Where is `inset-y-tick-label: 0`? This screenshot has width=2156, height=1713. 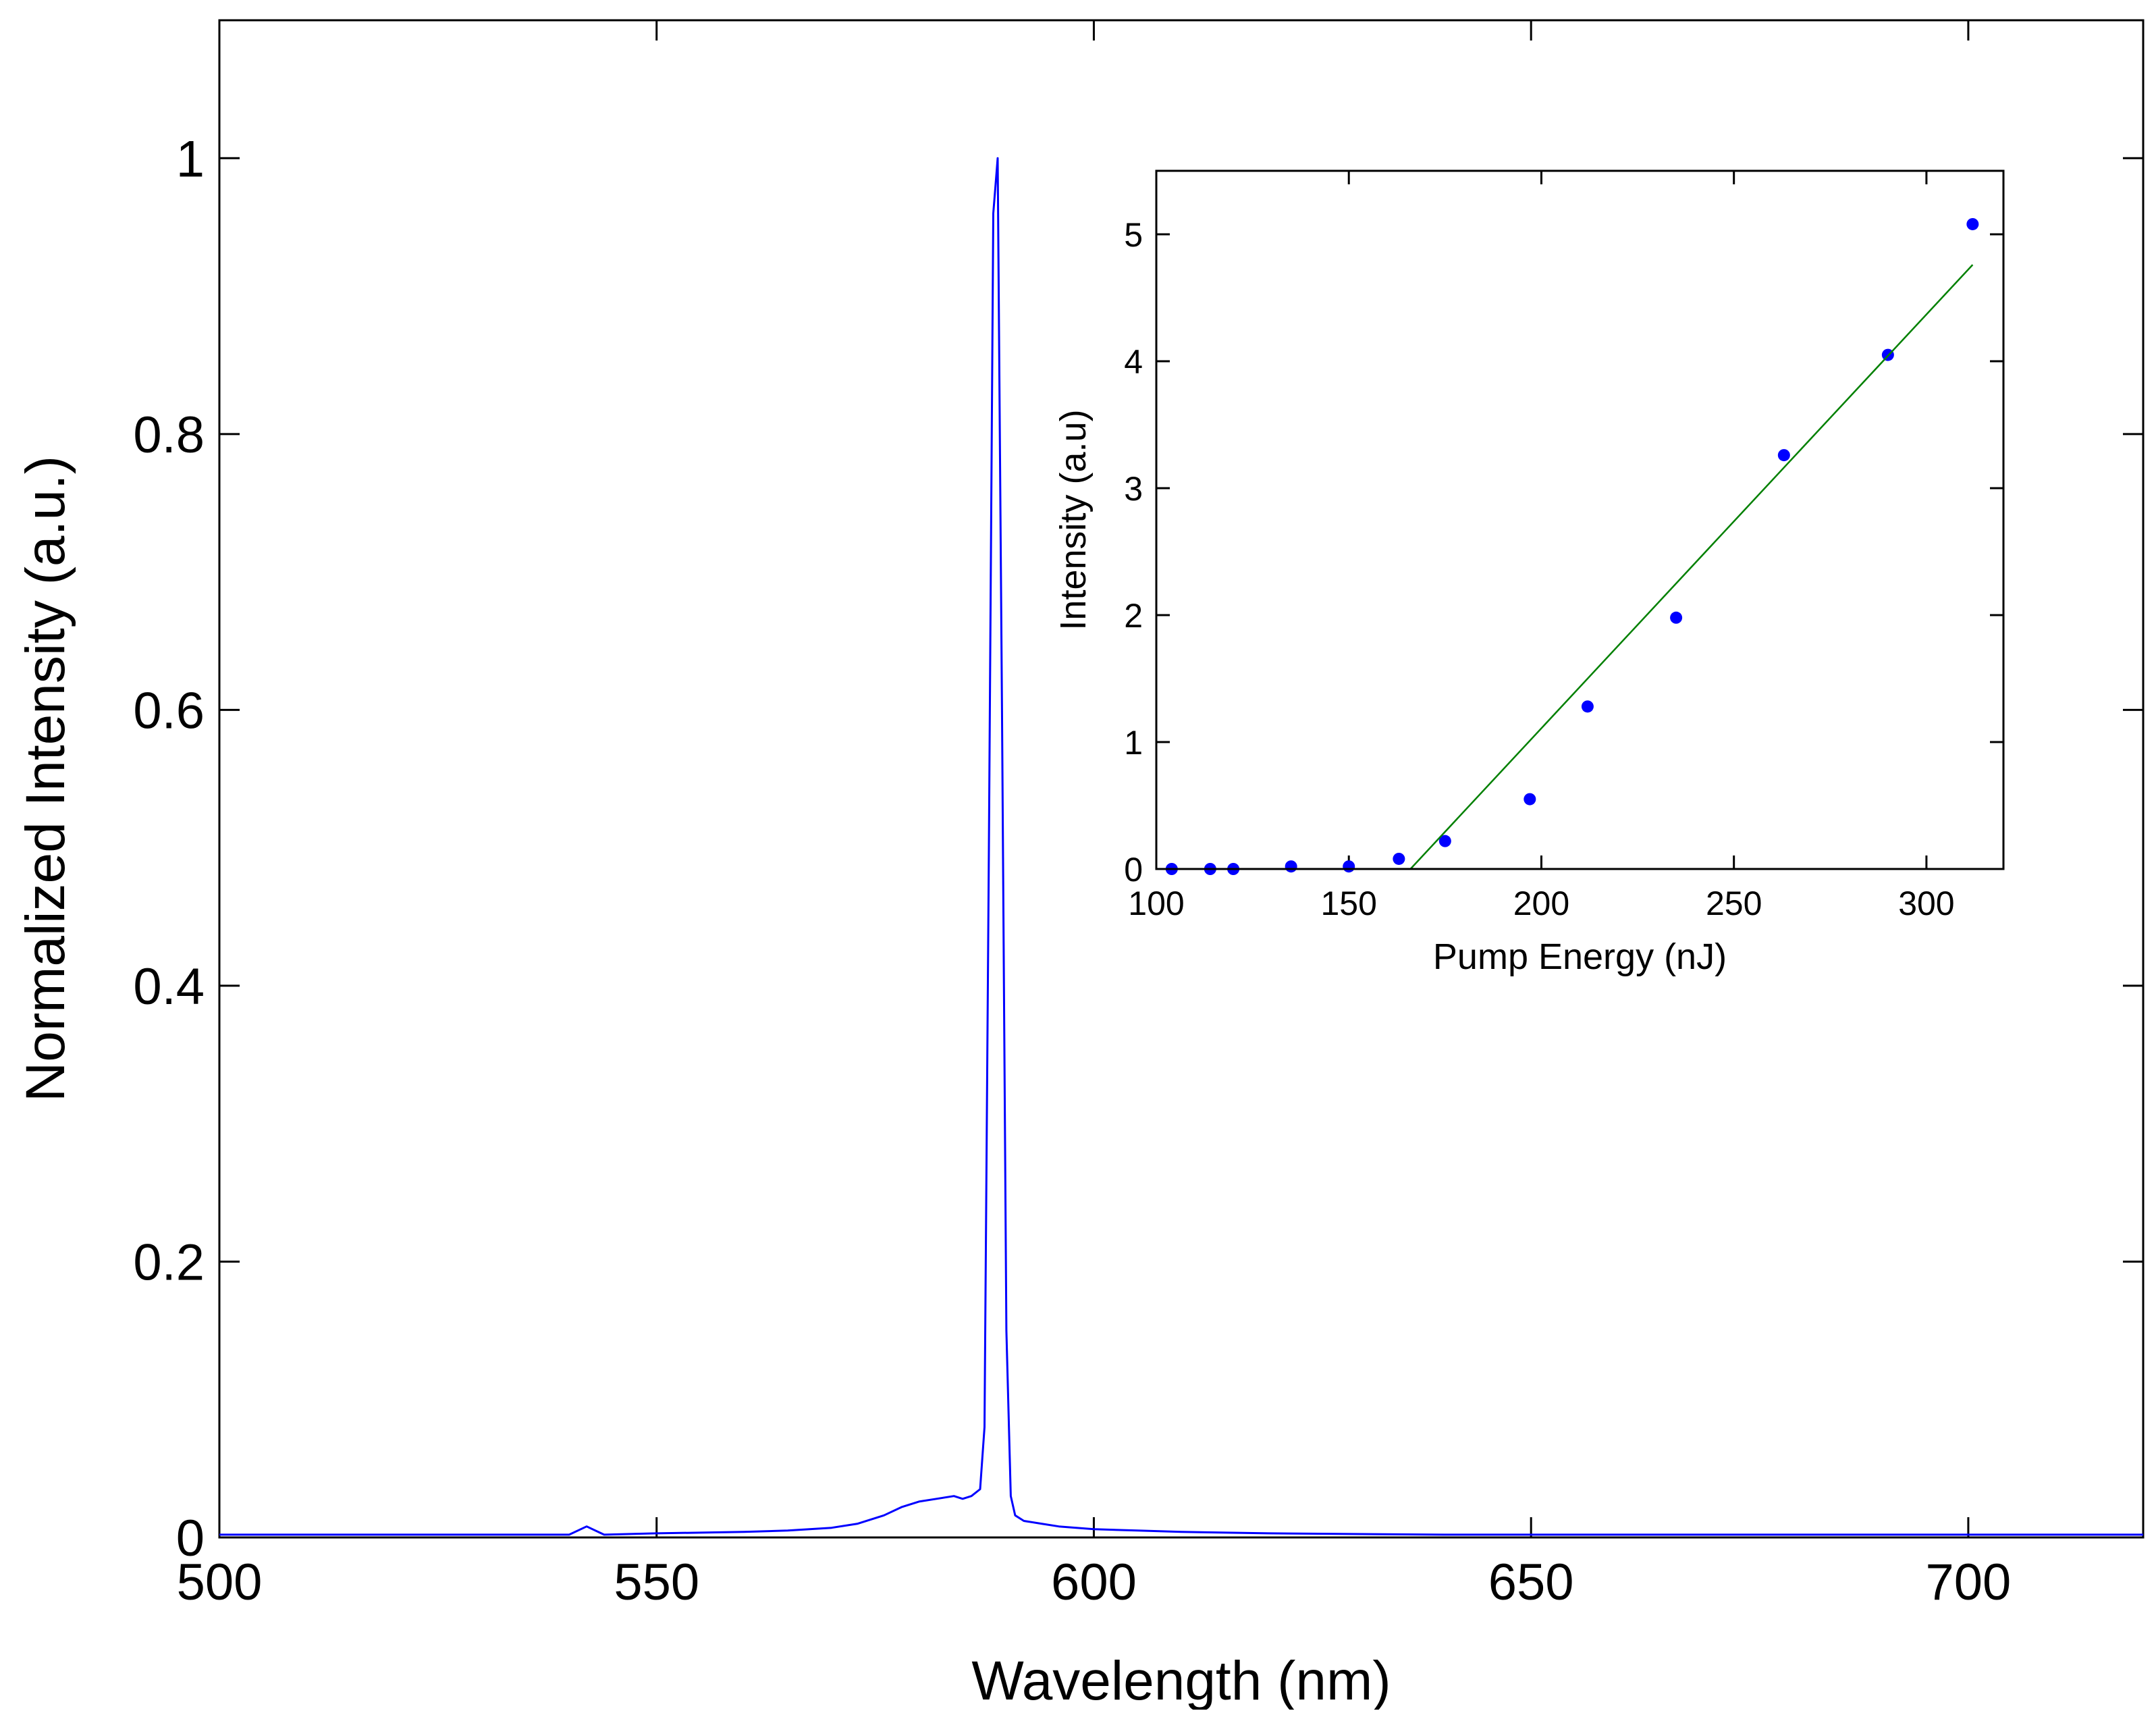
inset-y-tick-label: 0 is located at coordinates (1133, 870).